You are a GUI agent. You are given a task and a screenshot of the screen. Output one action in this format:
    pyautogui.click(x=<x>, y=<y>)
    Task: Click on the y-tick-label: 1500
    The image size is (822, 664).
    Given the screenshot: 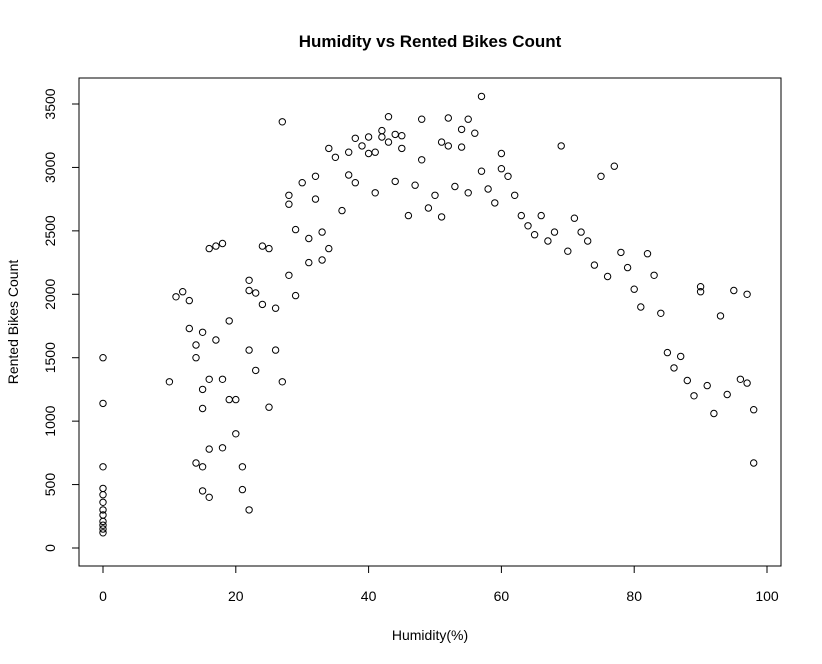 What is the action you would take?
    pyautogui.click(x=50, y=357)
    